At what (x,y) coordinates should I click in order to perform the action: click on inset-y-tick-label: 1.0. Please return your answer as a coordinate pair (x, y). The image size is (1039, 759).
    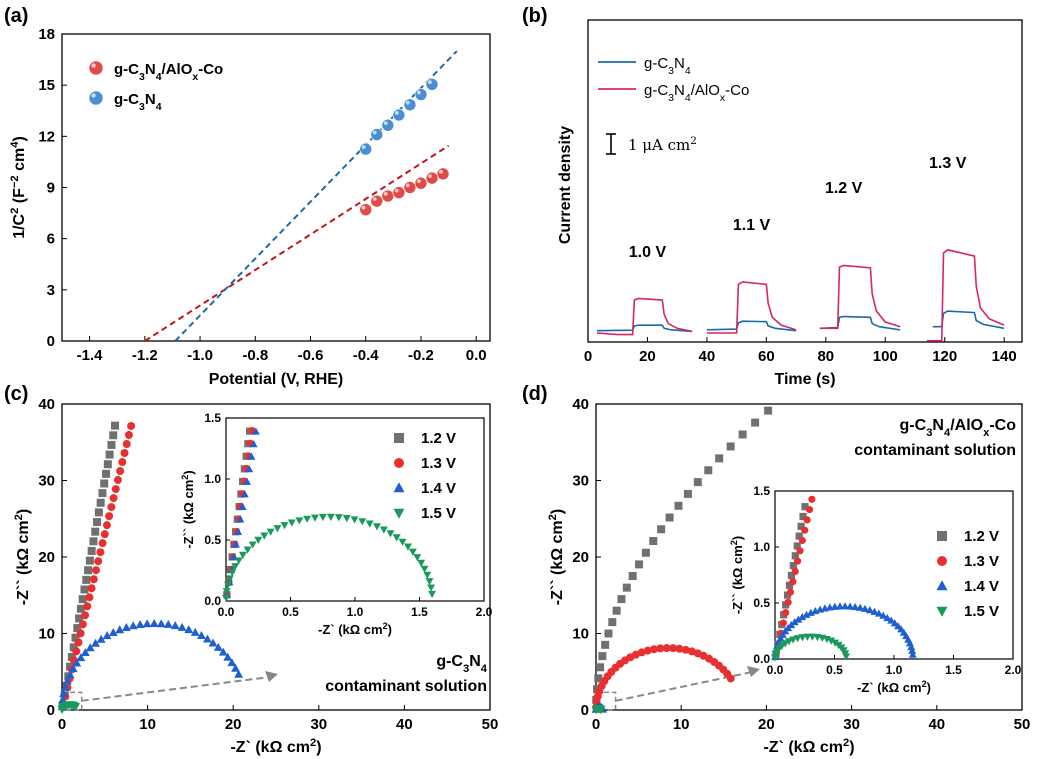
    Looking at the image, I should click on (212, 479).